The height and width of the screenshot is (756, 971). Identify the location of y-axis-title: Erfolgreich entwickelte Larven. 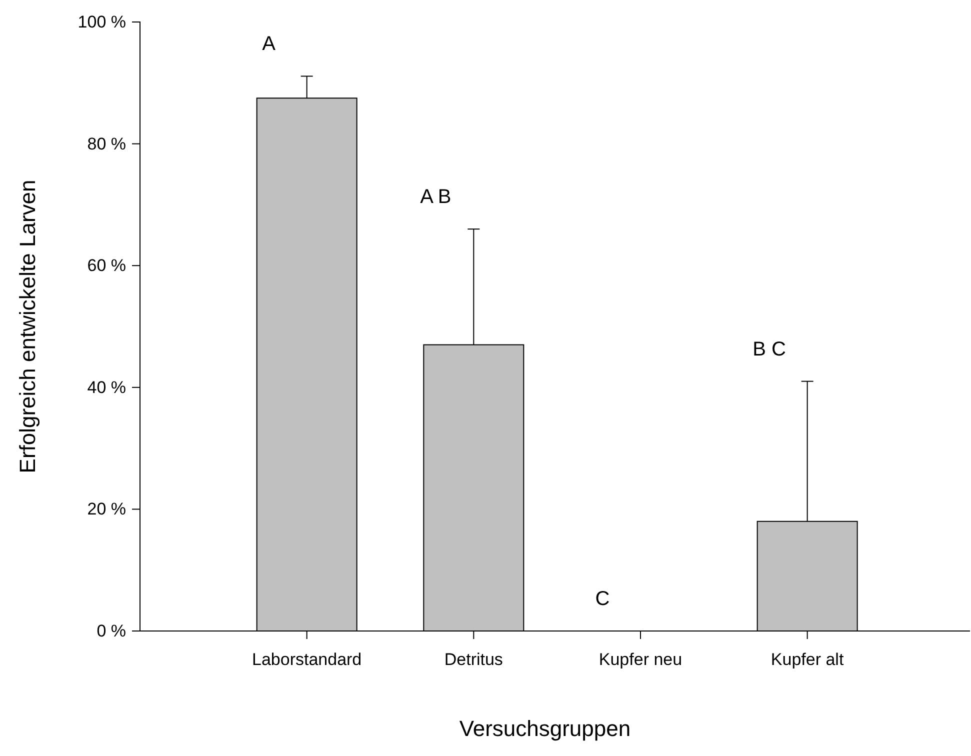
(27, 327).